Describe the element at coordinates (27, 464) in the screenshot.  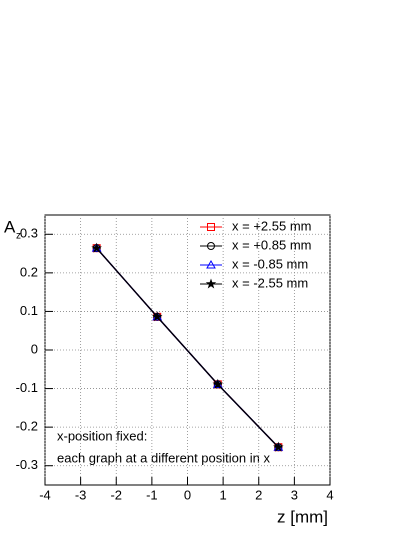
I see `y-tick-label: -0.3` at that location.